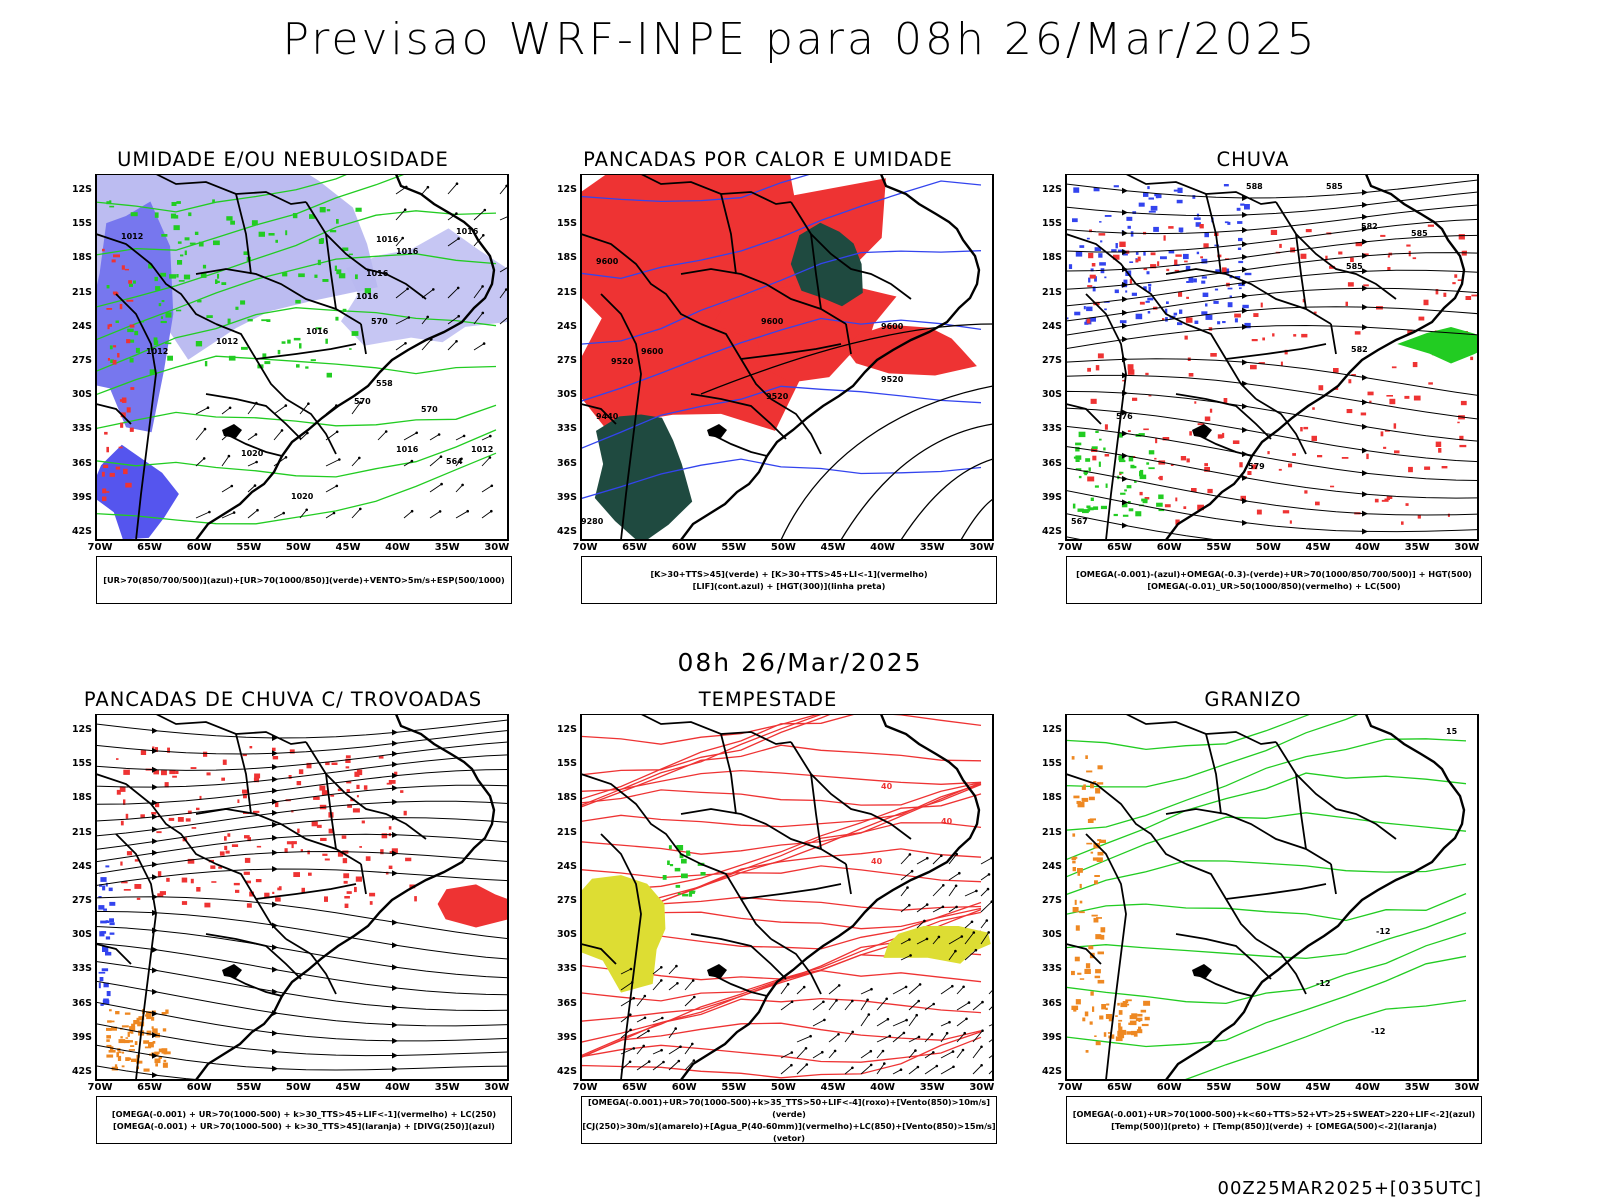 This screenshot has width=1600, height=1200. I want to click on instability-only-area, so click(643, 477).